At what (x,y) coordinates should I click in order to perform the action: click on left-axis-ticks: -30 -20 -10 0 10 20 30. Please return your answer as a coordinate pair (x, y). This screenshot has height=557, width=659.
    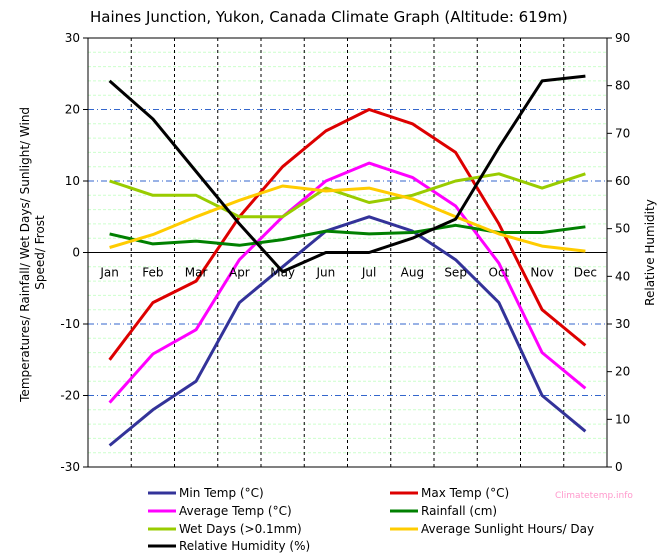
    Looking at the image, I should click on (74, 252).